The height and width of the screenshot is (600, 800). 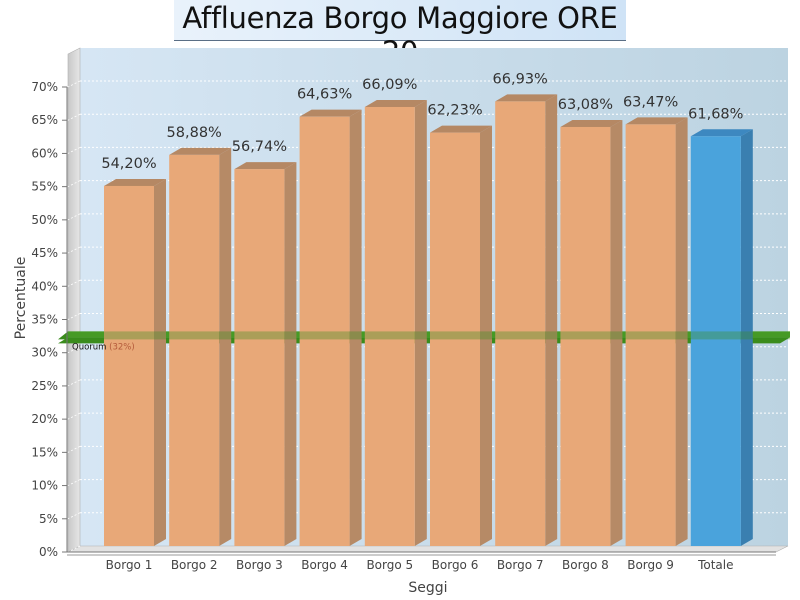 What do you see at coordinates (122, 347) in the screenshot?
I see `quorum-value-text: (32%)` at bounding box center [122, 347].